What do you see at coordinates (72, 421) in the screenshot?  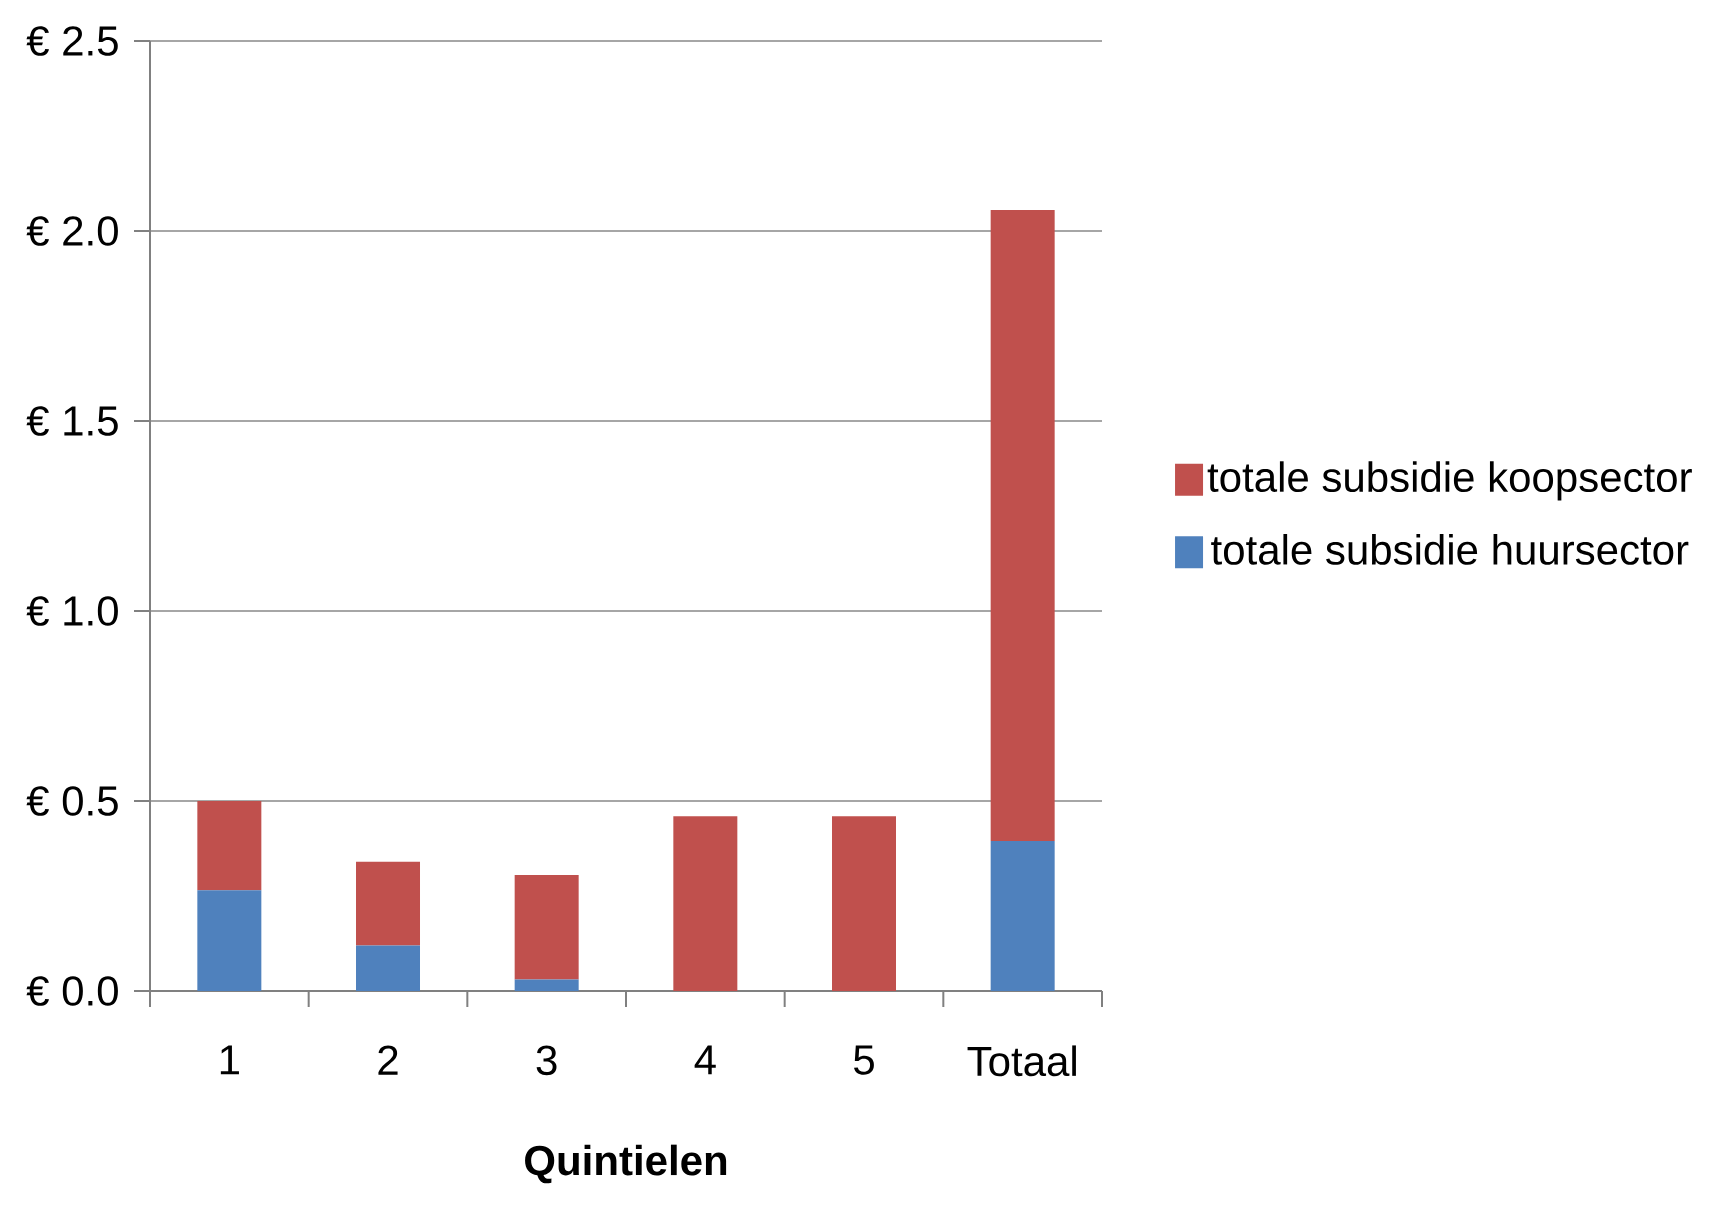 I see `y-tick-label: € 1.5` at bounding box center [72, 421].